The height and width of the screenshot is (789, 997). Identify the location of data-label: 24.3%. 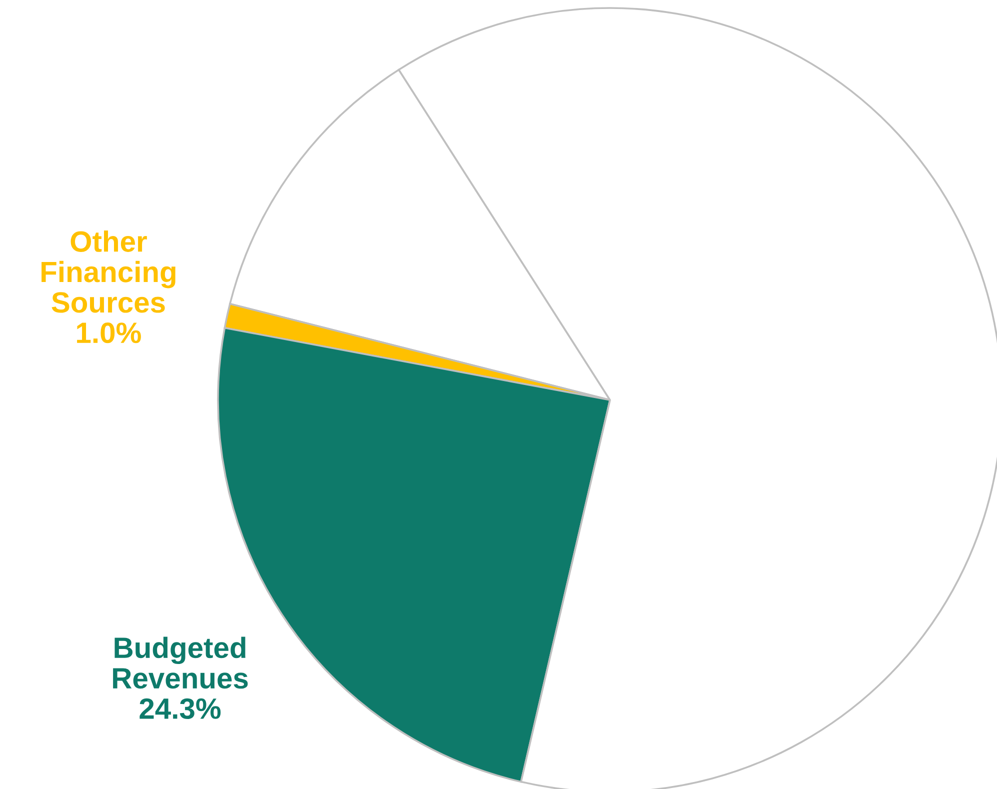
(180, 709).